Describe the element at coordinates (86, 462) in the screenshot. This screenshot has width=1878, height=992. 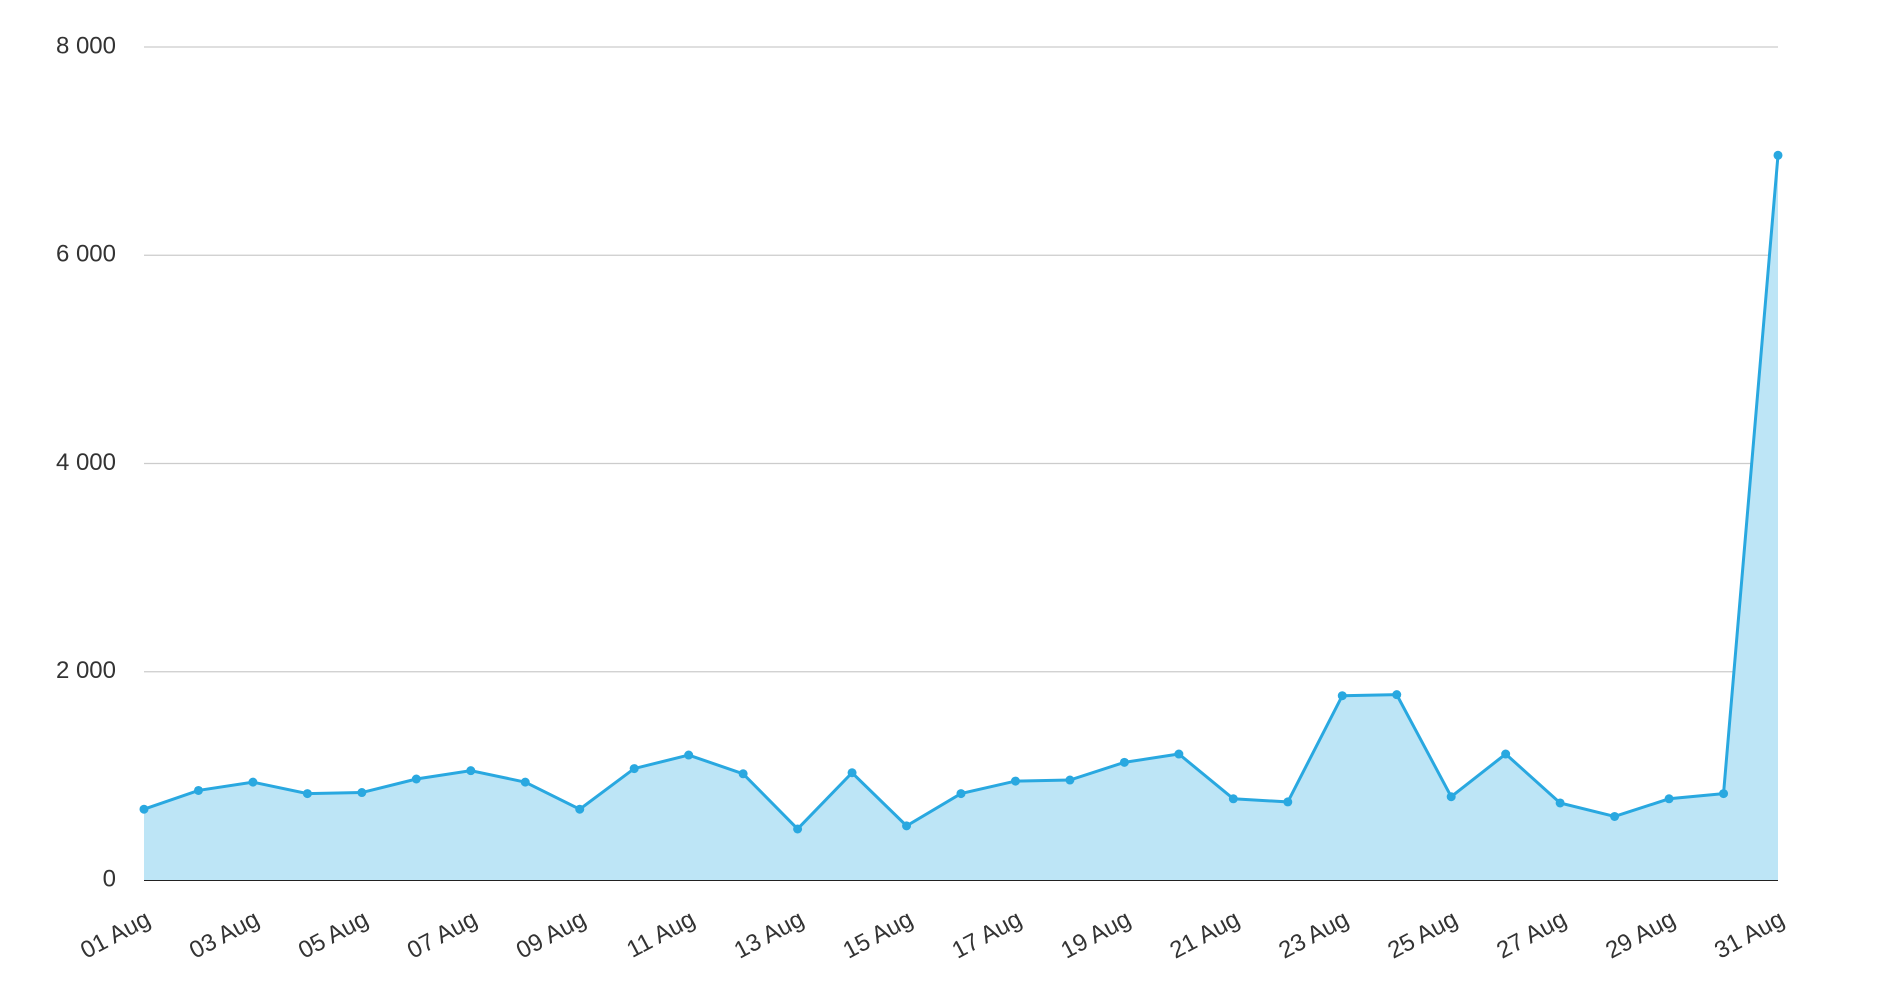
I see `y-tick-label: 4 000` at that location.